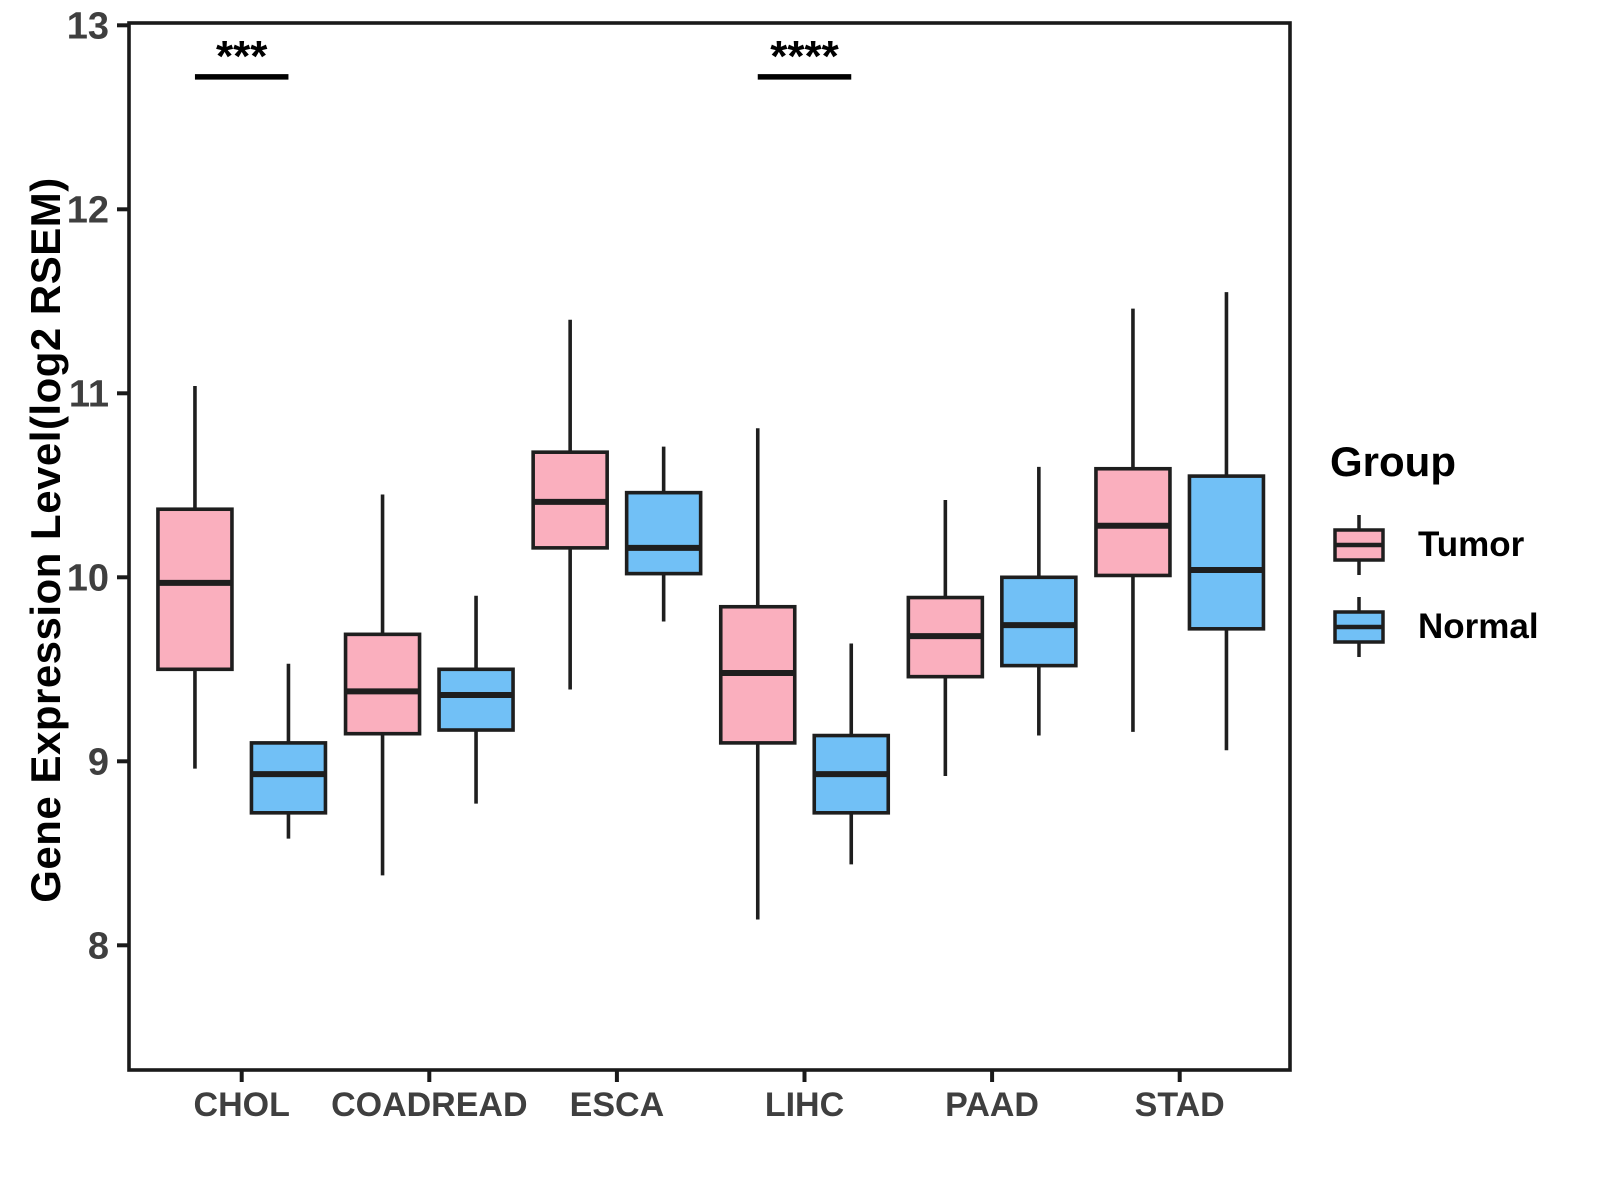 Image resolution: width=1600 pixels, height=1200 pixels. I want to click on box-STAD-Tumor, so click(1133, 522).